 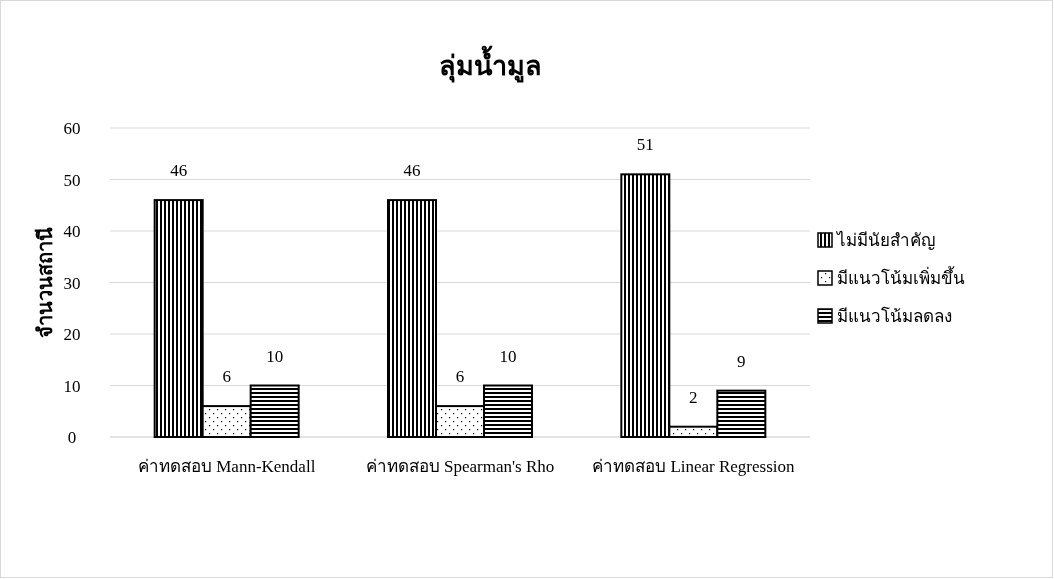 What do you see at coordinates (490, 64) in the screenshot?
I see `chart-title: ลุ่มน้ำมูล` at bounding box center [490, 64].